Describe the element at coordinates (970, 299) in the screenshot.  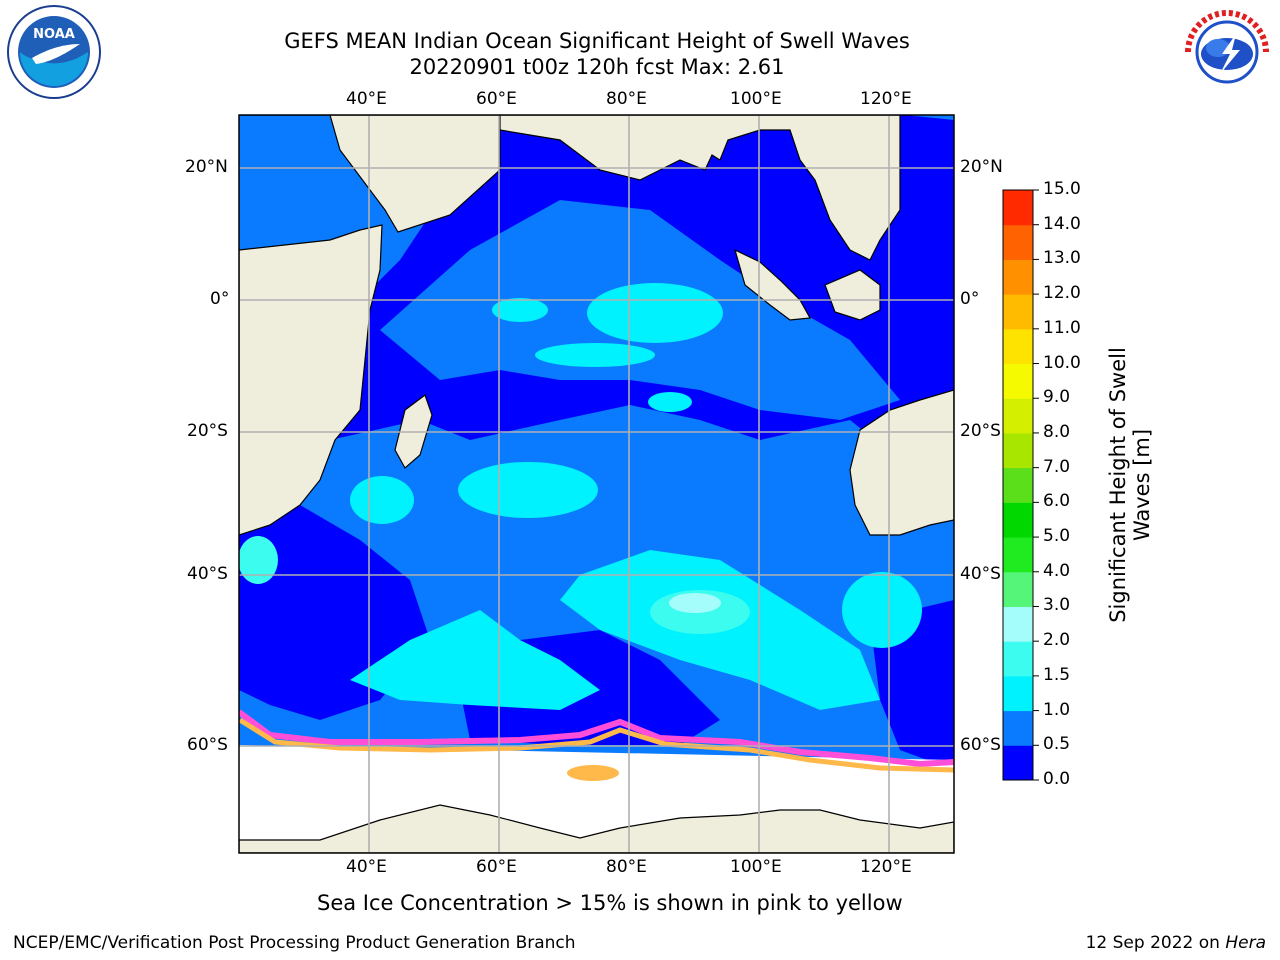
I see `lat-tick-right-0: 0°` at that location.